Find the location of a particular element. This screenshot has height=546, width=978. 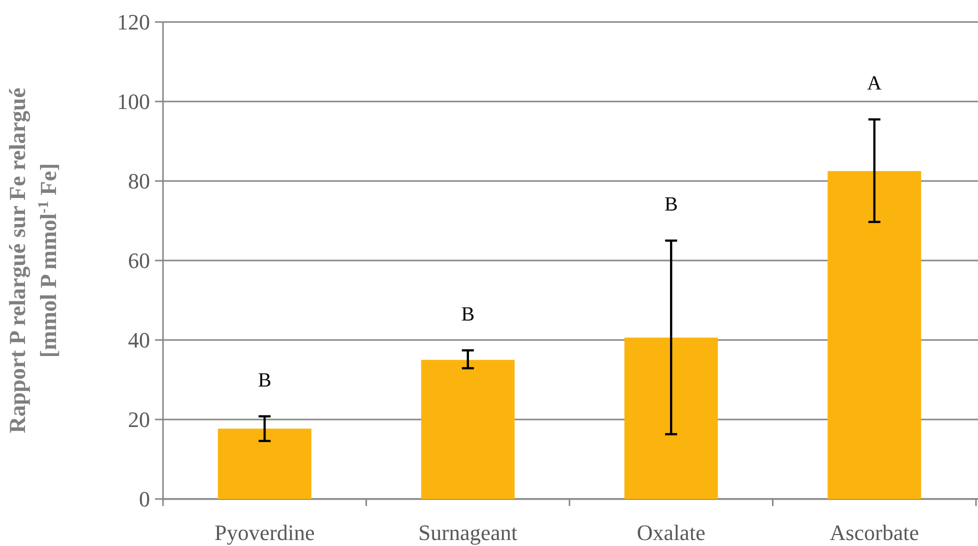

y-tick-label: 40 is located at coordinates (139, 340).